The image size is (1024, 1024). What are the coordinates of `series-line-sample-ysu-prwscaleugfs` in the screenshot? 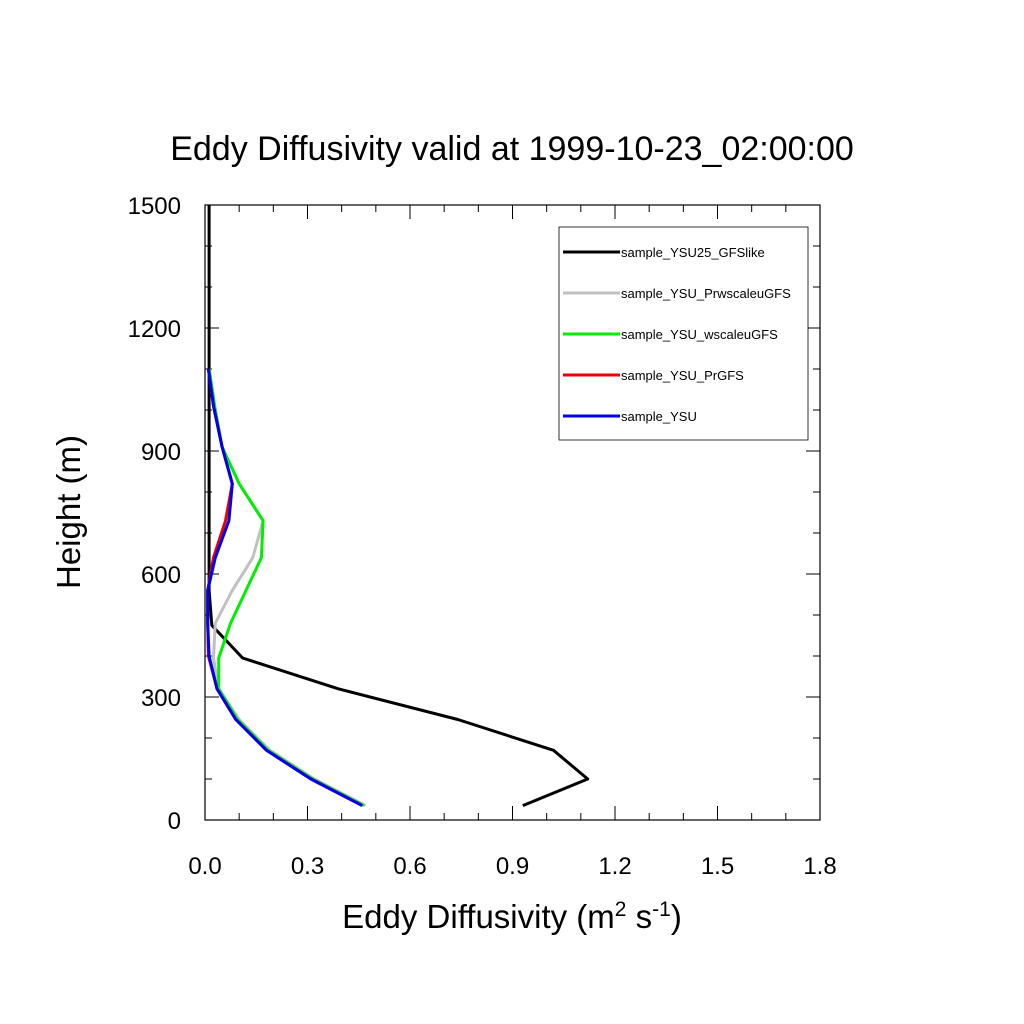 It's located at (287, 587).